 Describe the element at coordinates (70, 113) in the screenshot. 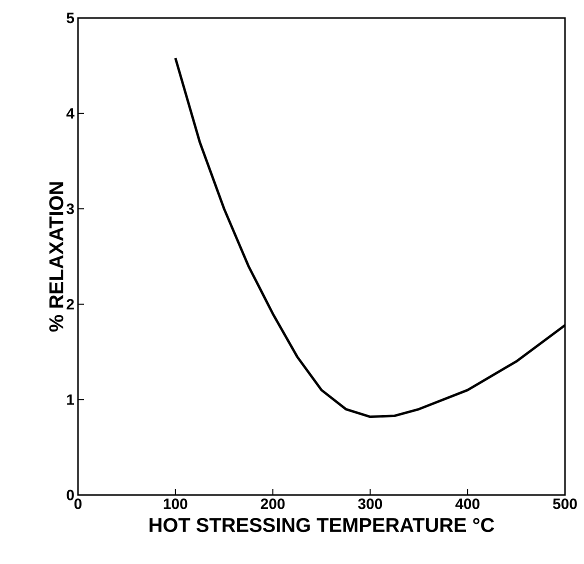

I see `y-tick-label: 4` at that location.